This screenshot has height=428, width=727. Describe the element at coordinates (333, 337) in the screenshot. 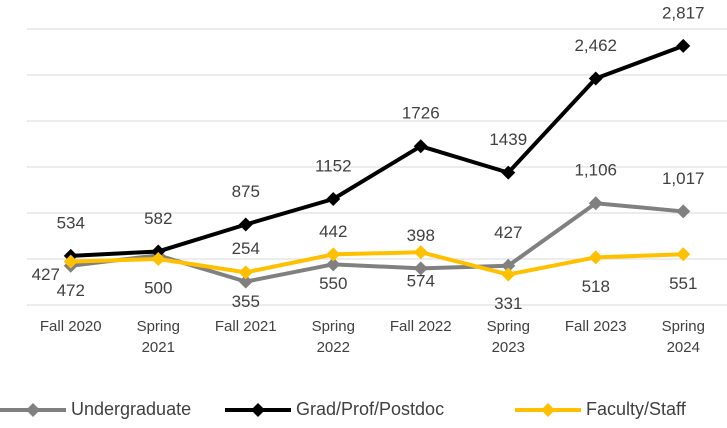

I see `x-tick-label: Spring 2022` at that location.